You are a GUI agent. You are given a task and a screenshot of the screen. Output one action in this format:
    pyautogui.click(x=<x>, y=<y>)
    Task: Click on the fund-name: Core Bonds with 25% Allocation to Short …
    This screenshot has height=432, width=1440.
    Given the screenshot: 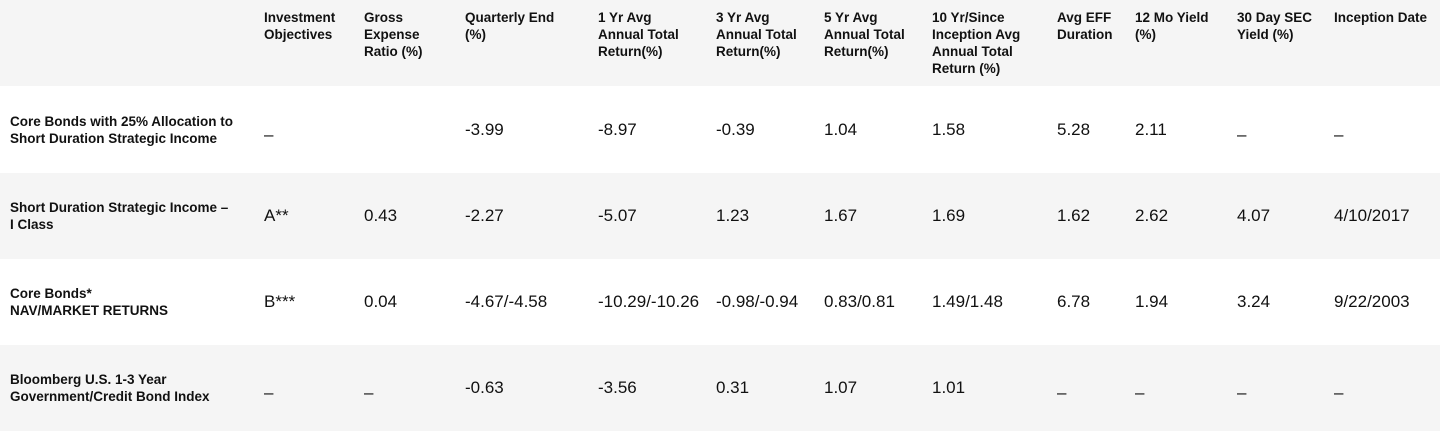 What is the action you would take?
    pyautogui.click(x=122, y=129)
    